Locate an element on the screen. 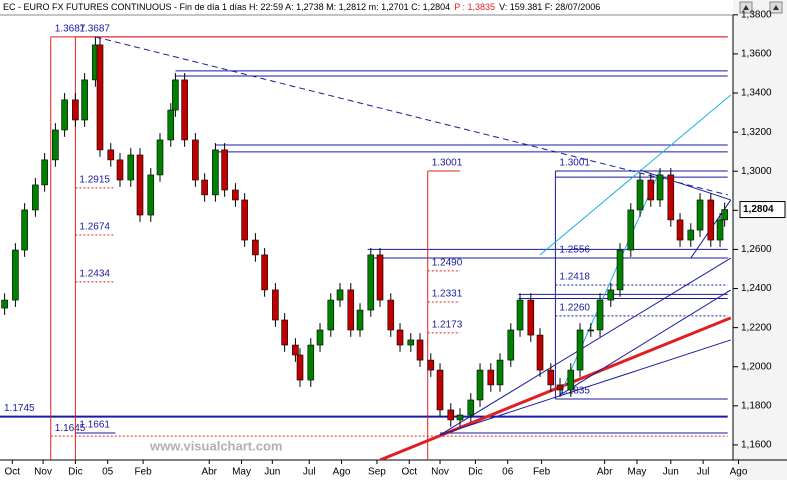 The width and height of the screenshot is (787, 485). y-tick-label: 1,2200 is located at coordinates (756, 327).